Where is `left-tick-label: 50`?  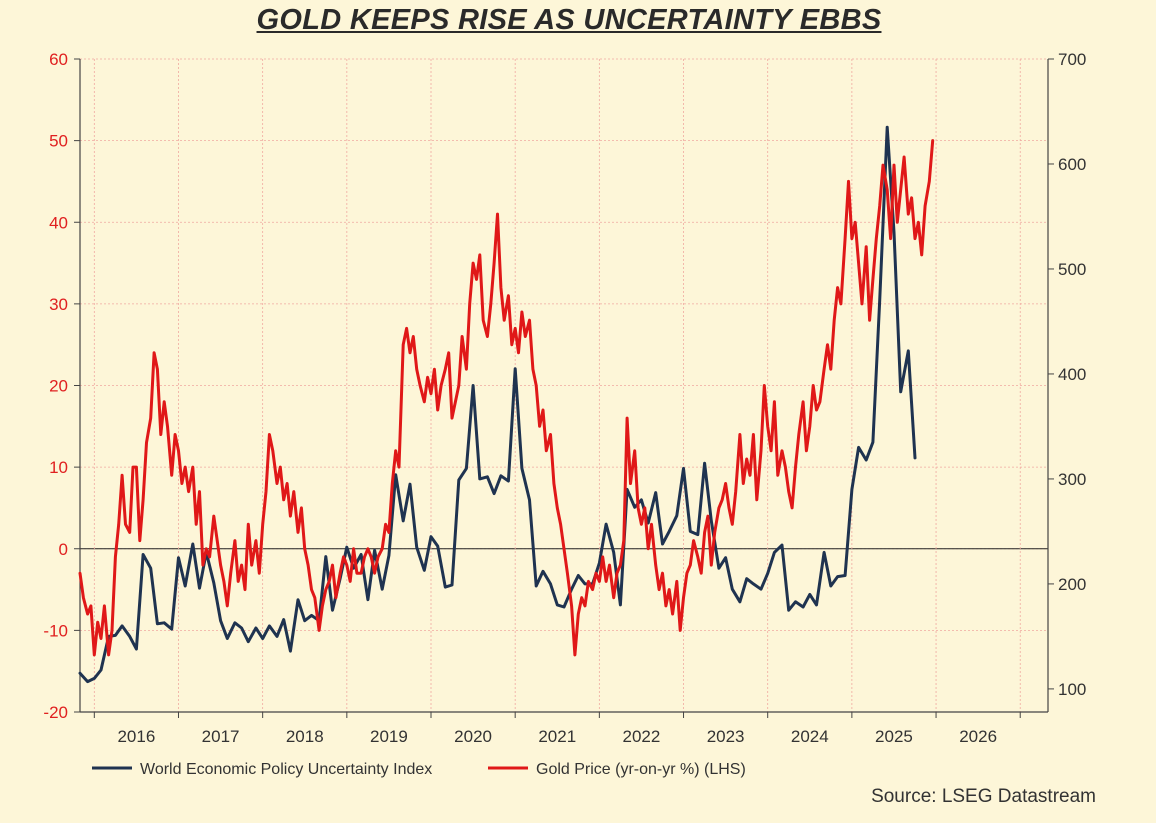
left-tick-label: 50 is located at coordinates (58, 141).